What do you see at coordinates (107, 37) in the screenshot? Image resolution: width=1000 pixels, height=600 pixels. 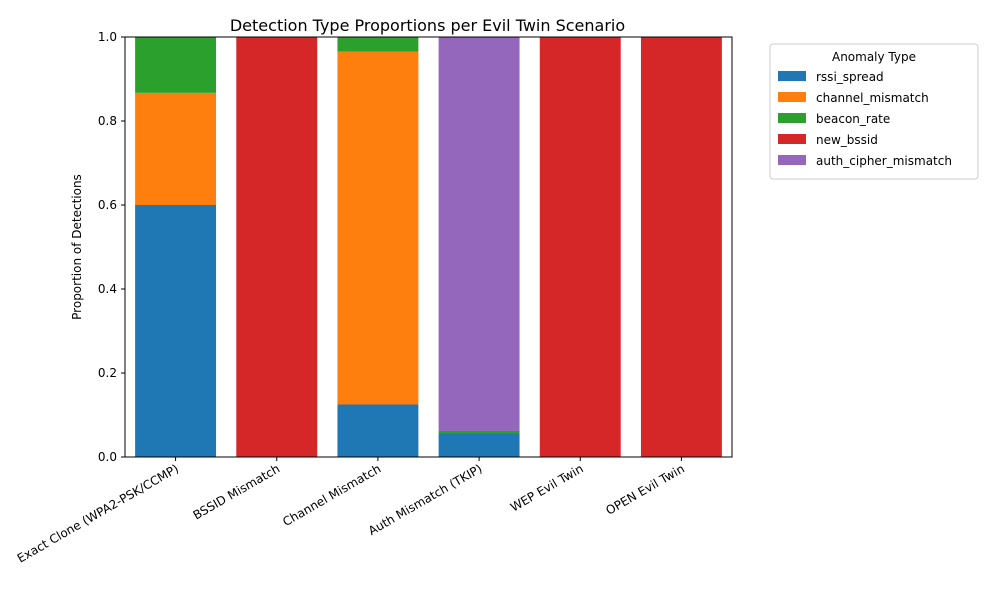 I see `y-tick-label: 1.0` at bounding box center [107, 37].